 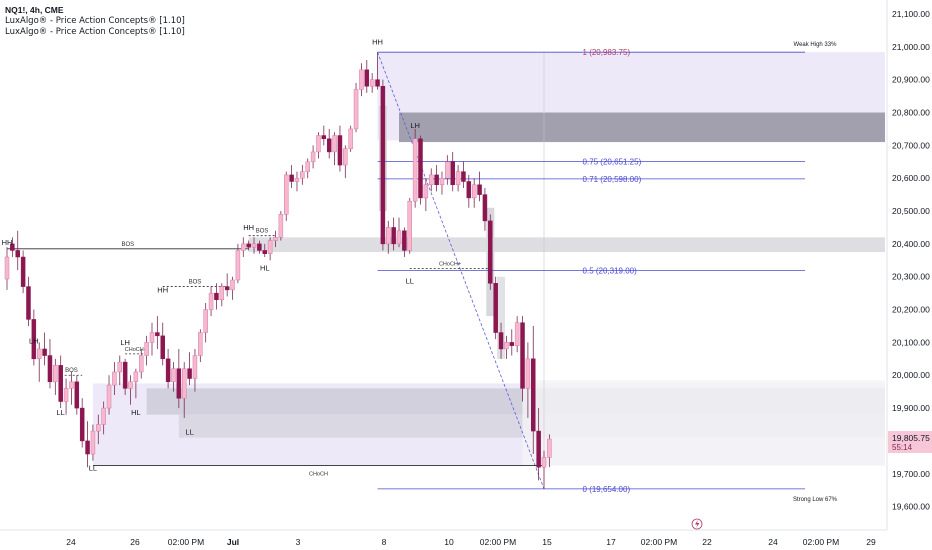 What do you see at coordinates (34, 10) in the screenshot?
I see `symbol-title: NQ1!, 4h, CME` at bounding box center [34, 10].